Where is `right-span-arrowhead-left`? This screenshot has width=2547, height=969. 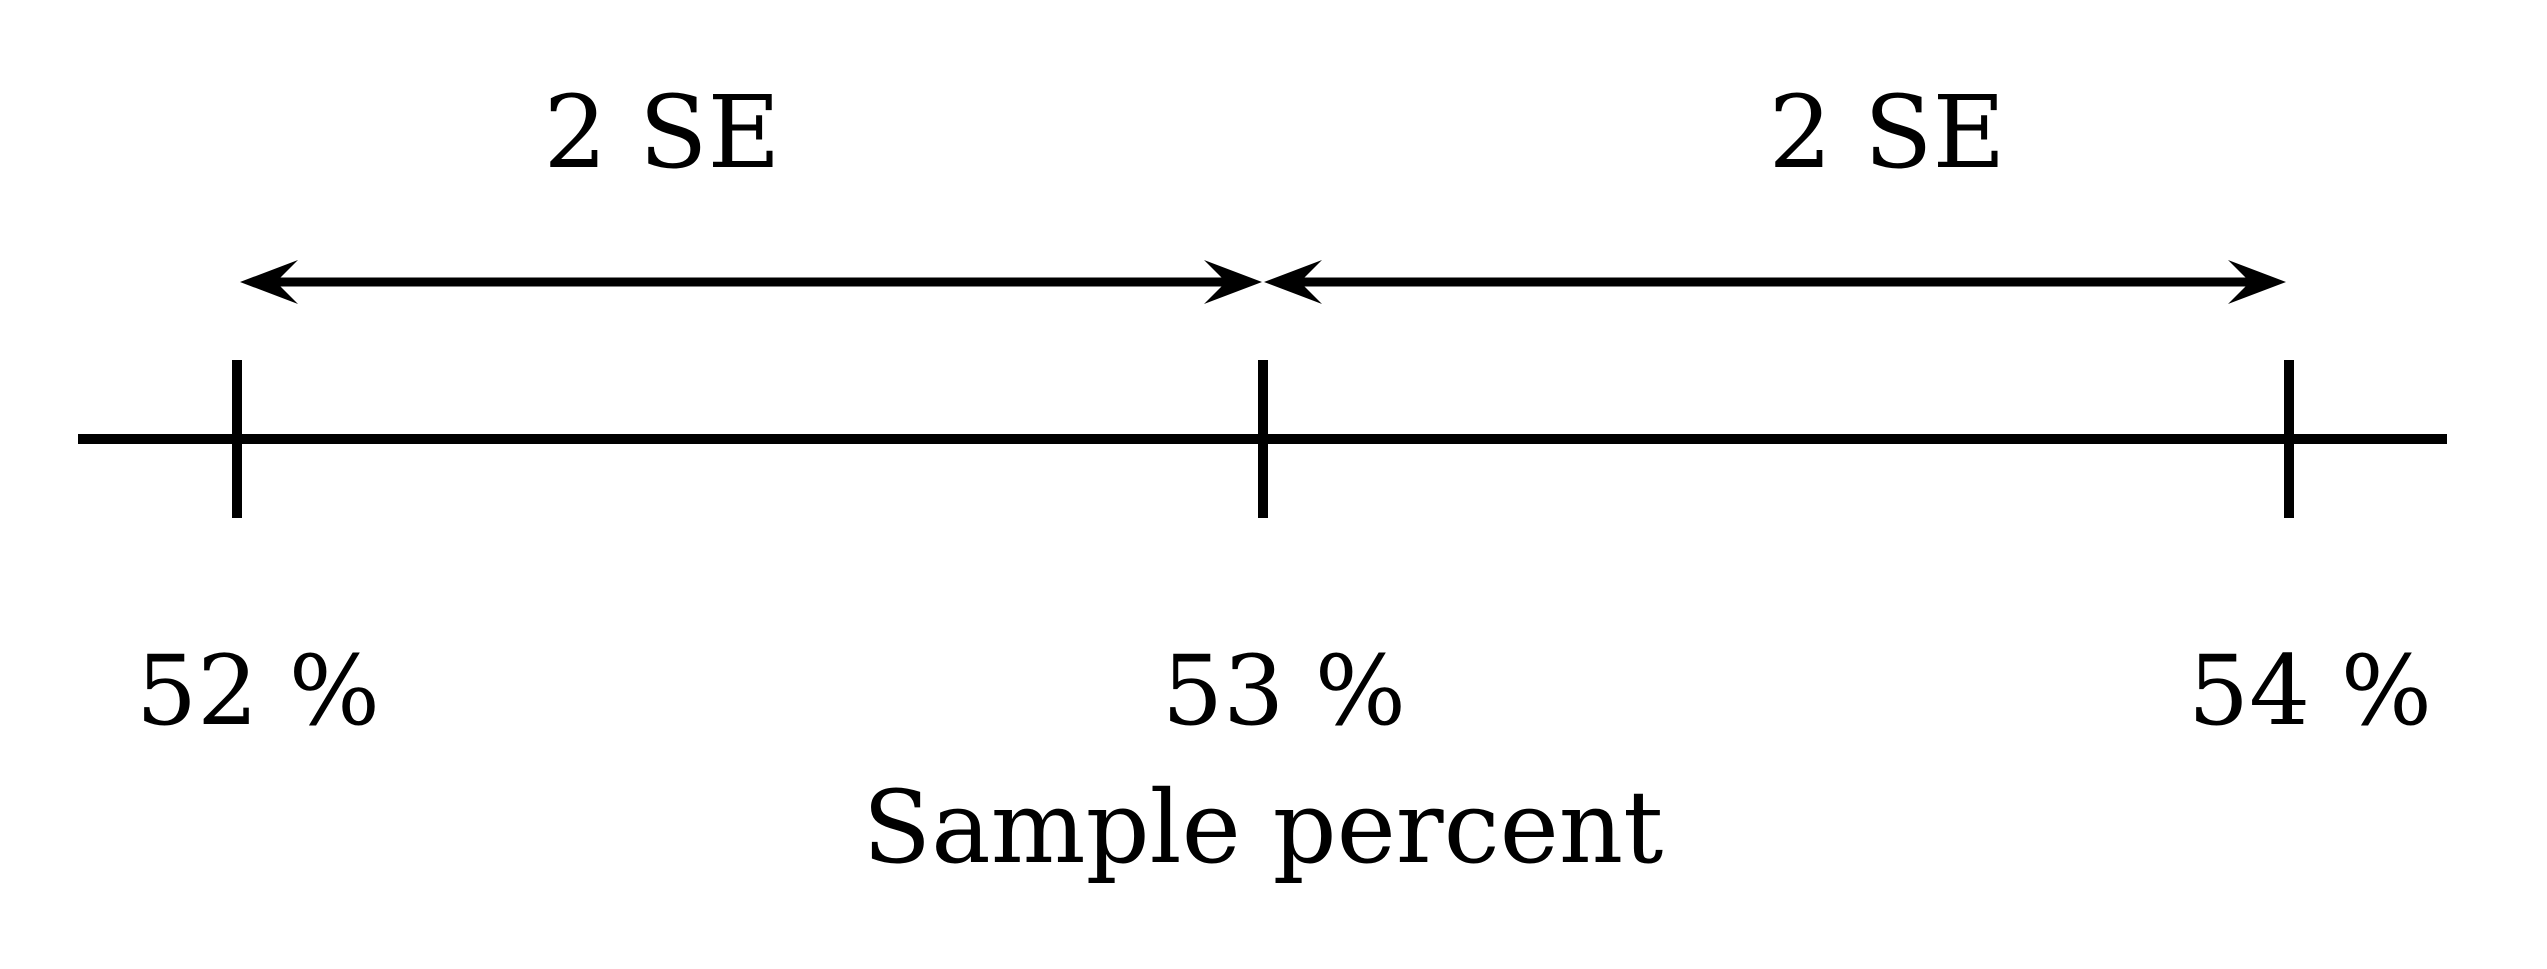 right-span-arrowhead-left is located at coordinates (1293, 282).